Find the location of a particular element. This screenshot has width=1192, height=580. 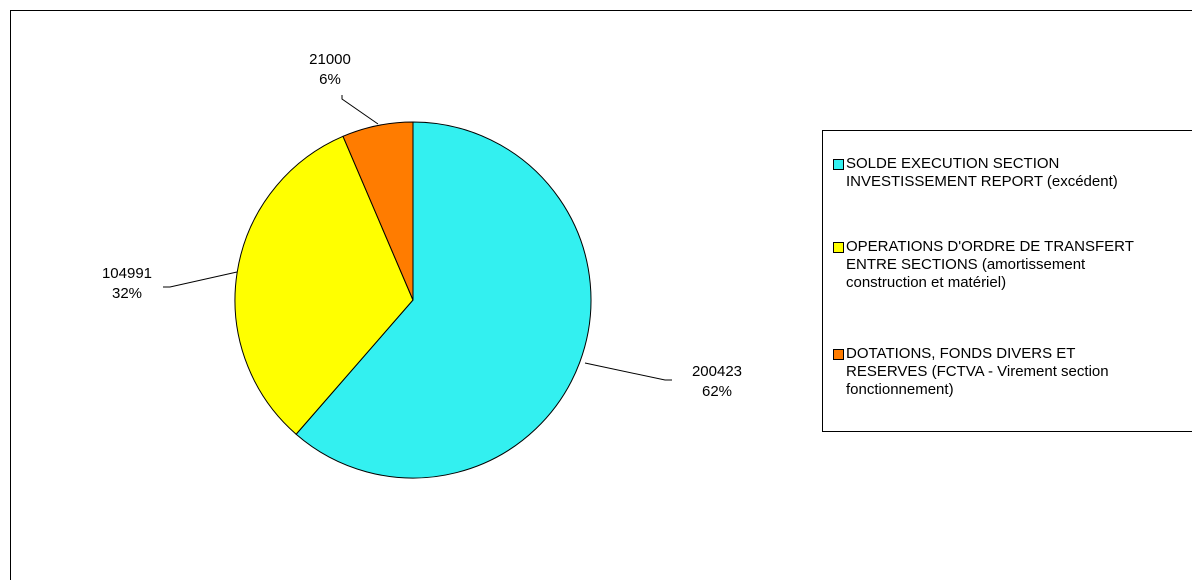

pie-slice-dotations is located at coordinates (378, 211).